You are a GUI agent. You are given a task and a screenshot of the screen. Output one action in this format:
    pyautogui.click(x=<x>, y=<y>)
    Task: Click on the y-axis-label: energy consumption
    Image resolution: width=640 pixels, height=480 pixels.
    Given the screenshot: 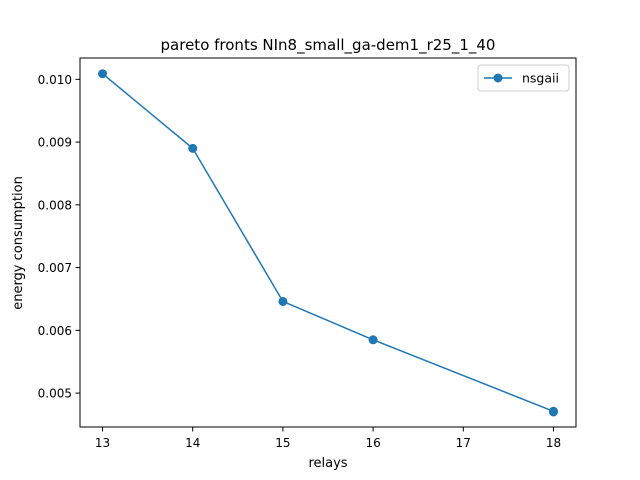 What is the action you would take?
    pyautogui.click(x=18, y=243)
    